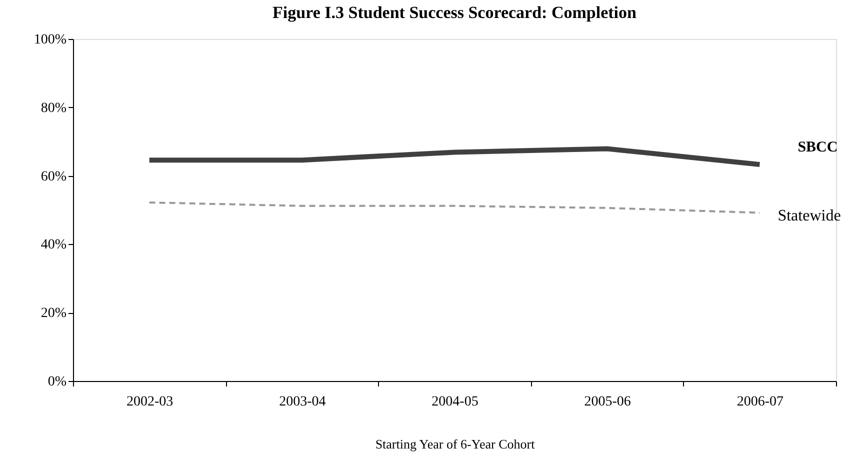  I want to click on x-tick-label: 2004-05, so click(455, 402).